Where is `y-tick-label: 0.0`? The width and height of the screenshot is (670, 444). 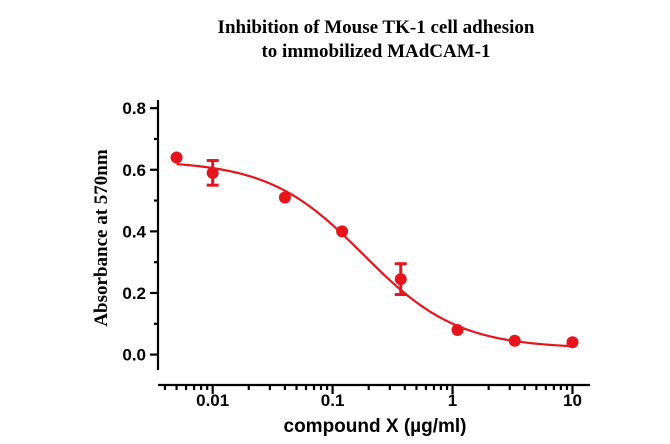
y-tick-label: 0.0 is located at coordinates (134, 355).